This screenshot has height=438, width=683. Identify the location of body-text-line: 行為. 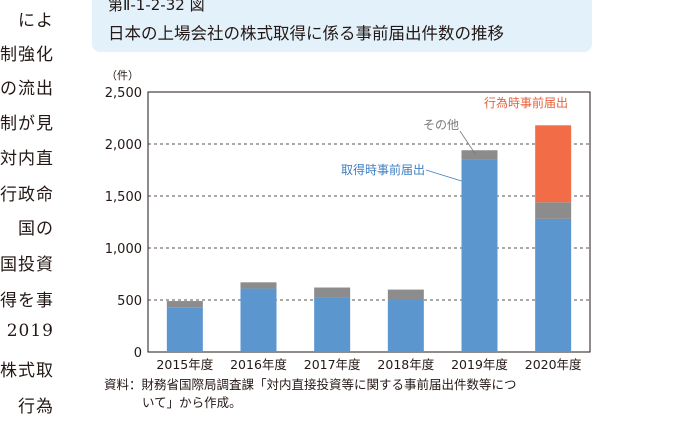
(36, 407).